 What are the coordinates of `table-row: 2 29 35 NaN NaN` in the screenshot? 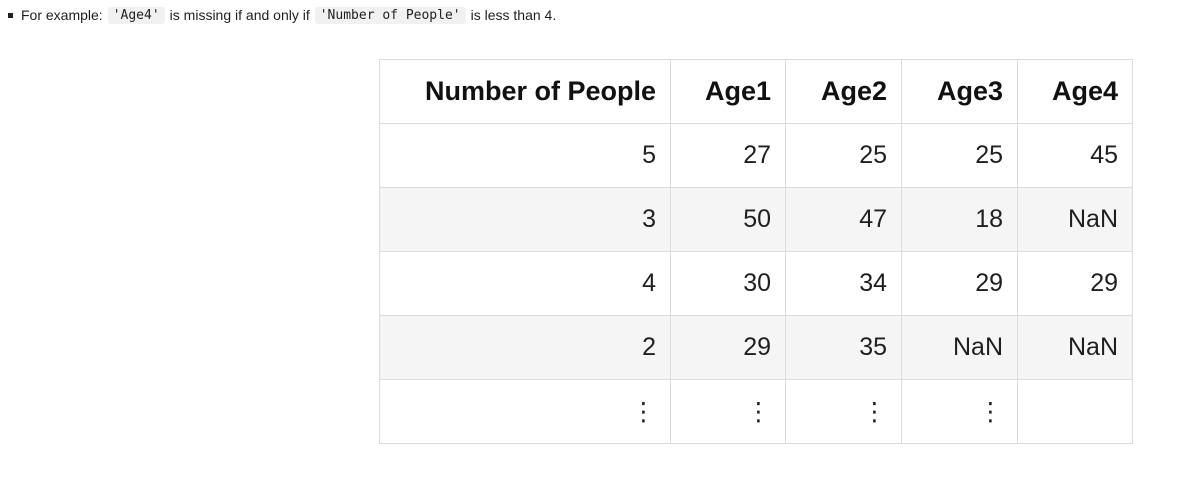 It's located at (756, 347).